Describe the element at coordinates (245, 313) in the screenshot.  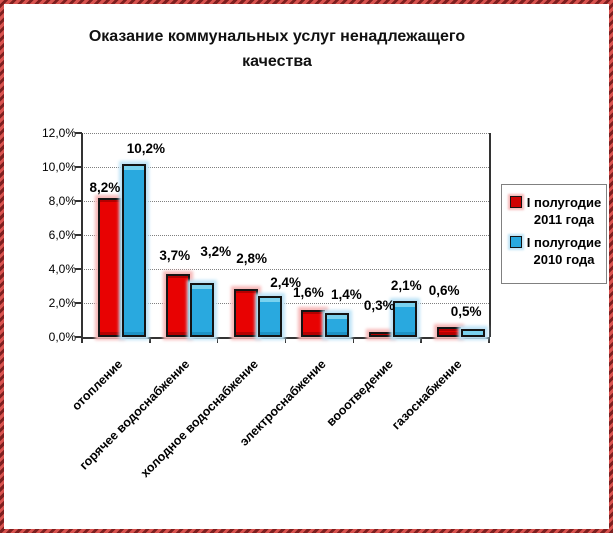
I see `bar-series1-cat3` at that location.